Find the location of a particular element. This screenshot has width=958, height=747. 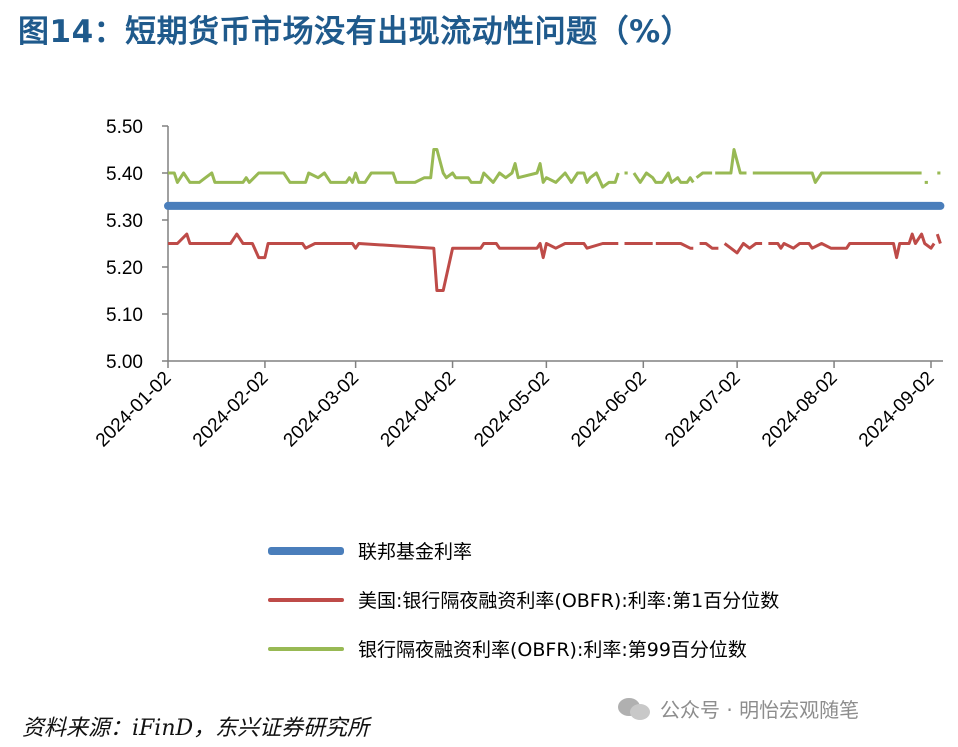

wechat-icon is located at coordinates (635, 709).